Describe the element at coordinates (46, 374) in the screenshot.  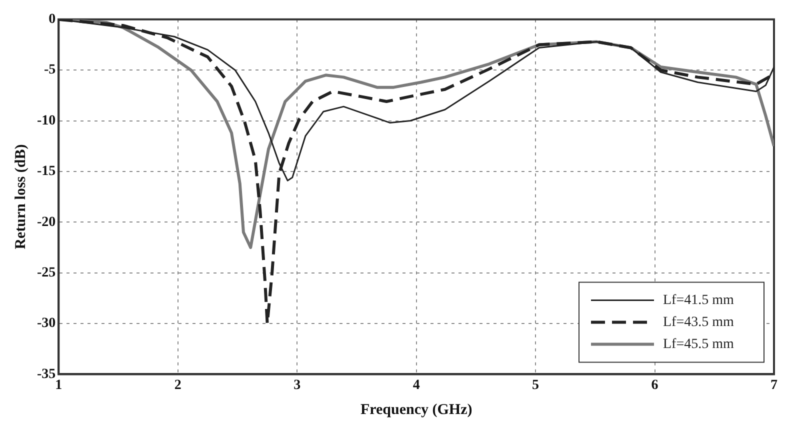
I see `y-tick-label: -35` at that location.